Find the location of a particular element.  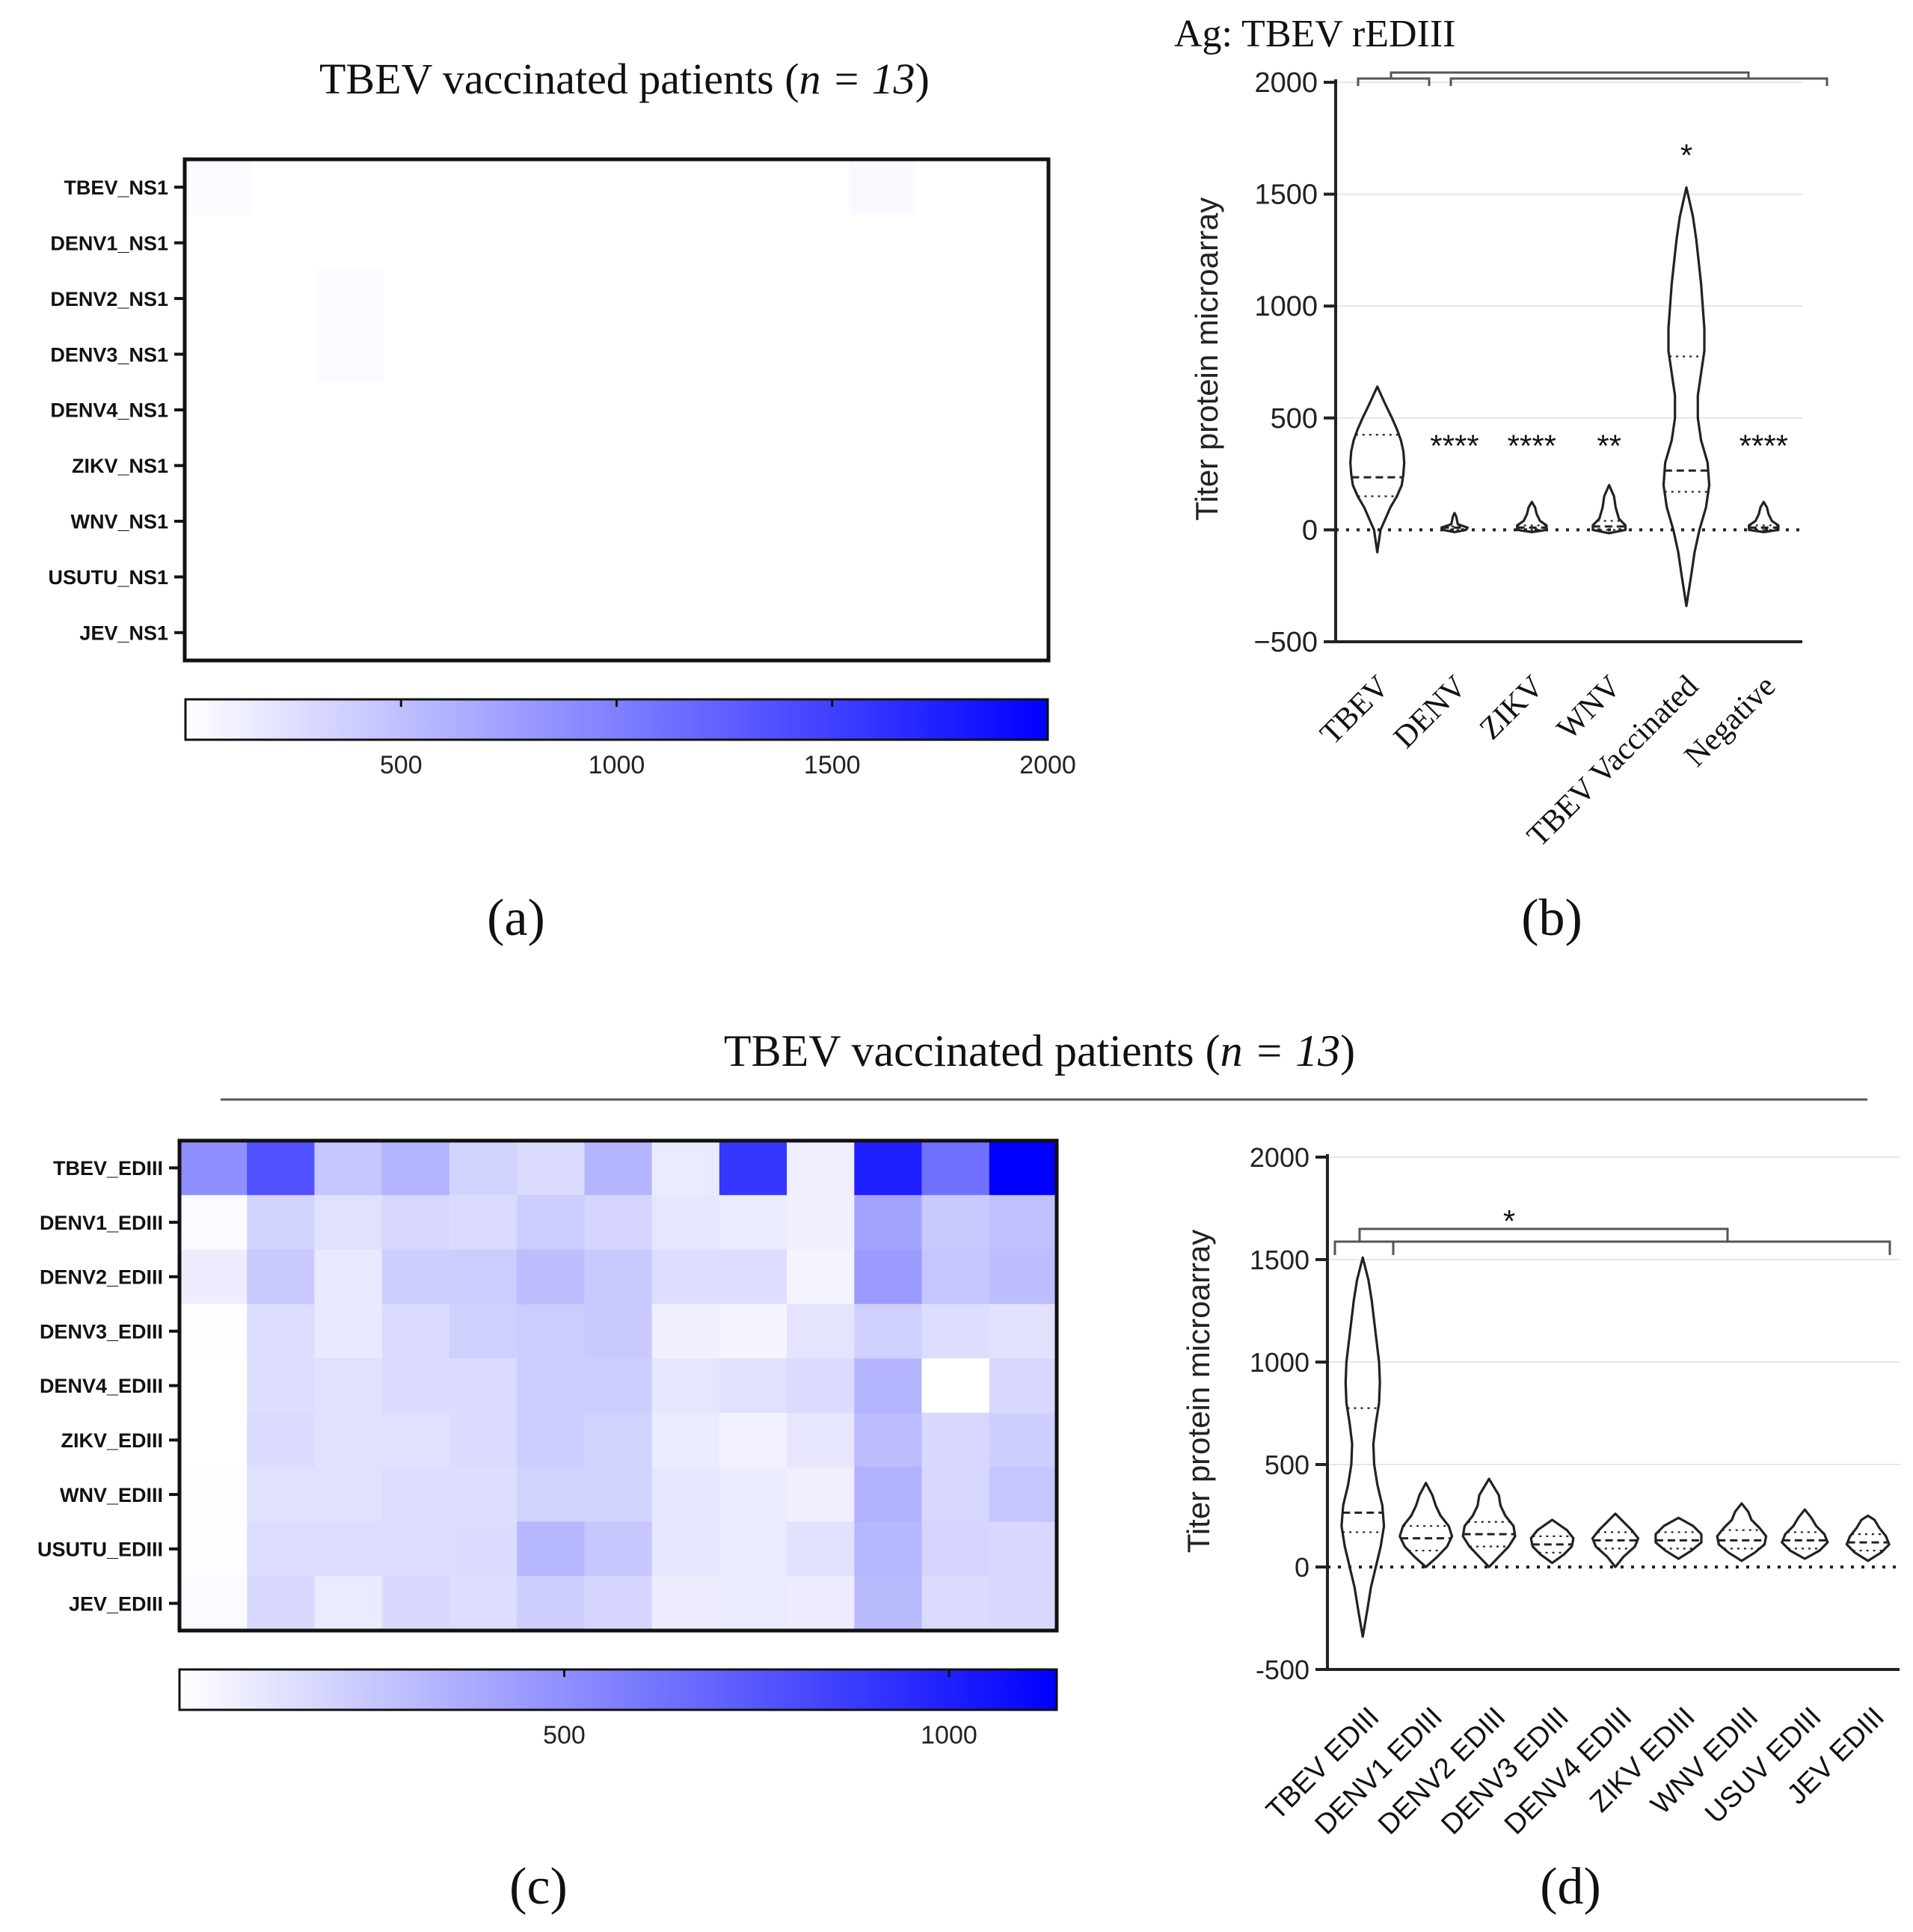

row-label: ZIKV_NS1 is located at coordinates (120, 466).